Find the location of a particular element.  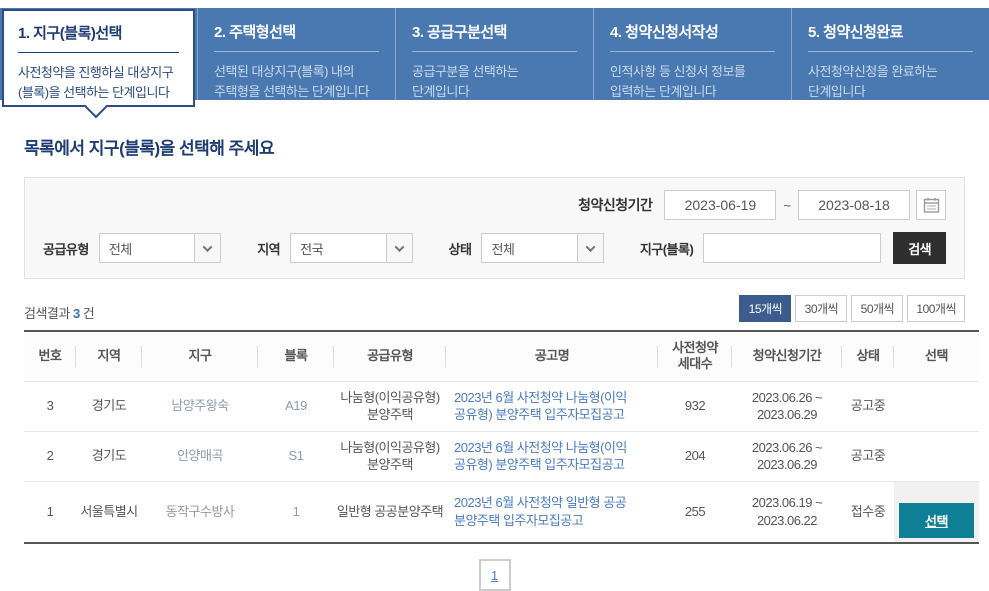

cell-no: 2 is located at coordinates (50, 456).